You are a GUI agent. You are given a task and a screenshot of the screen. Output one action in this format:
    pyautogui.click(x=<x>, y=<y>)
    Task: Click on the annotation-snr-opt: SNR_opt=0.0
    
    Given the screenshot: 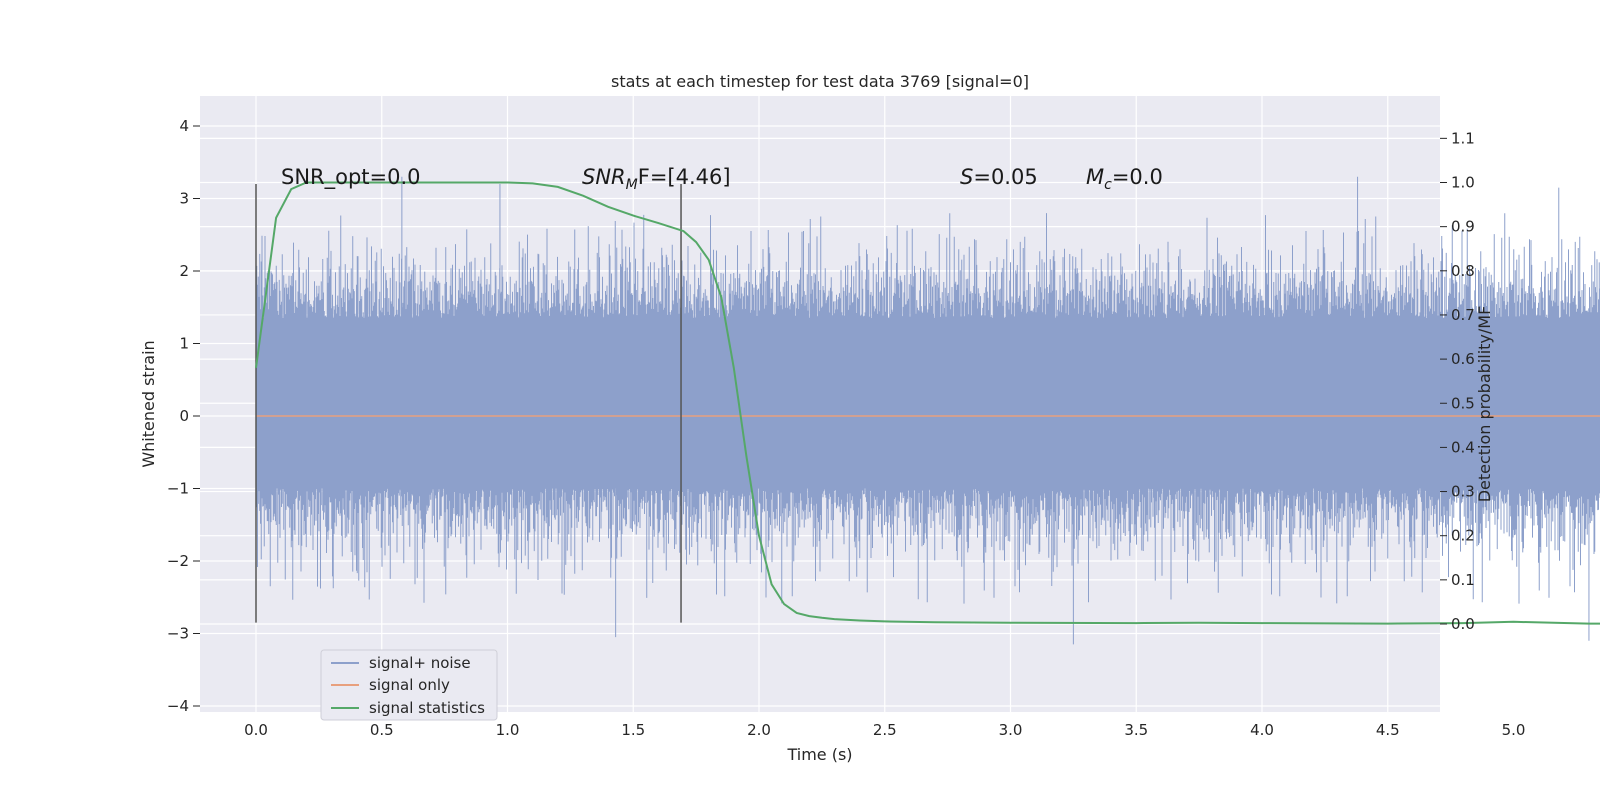 What is the action you would take?
    pyautogui.click(x=351, y=177)
    